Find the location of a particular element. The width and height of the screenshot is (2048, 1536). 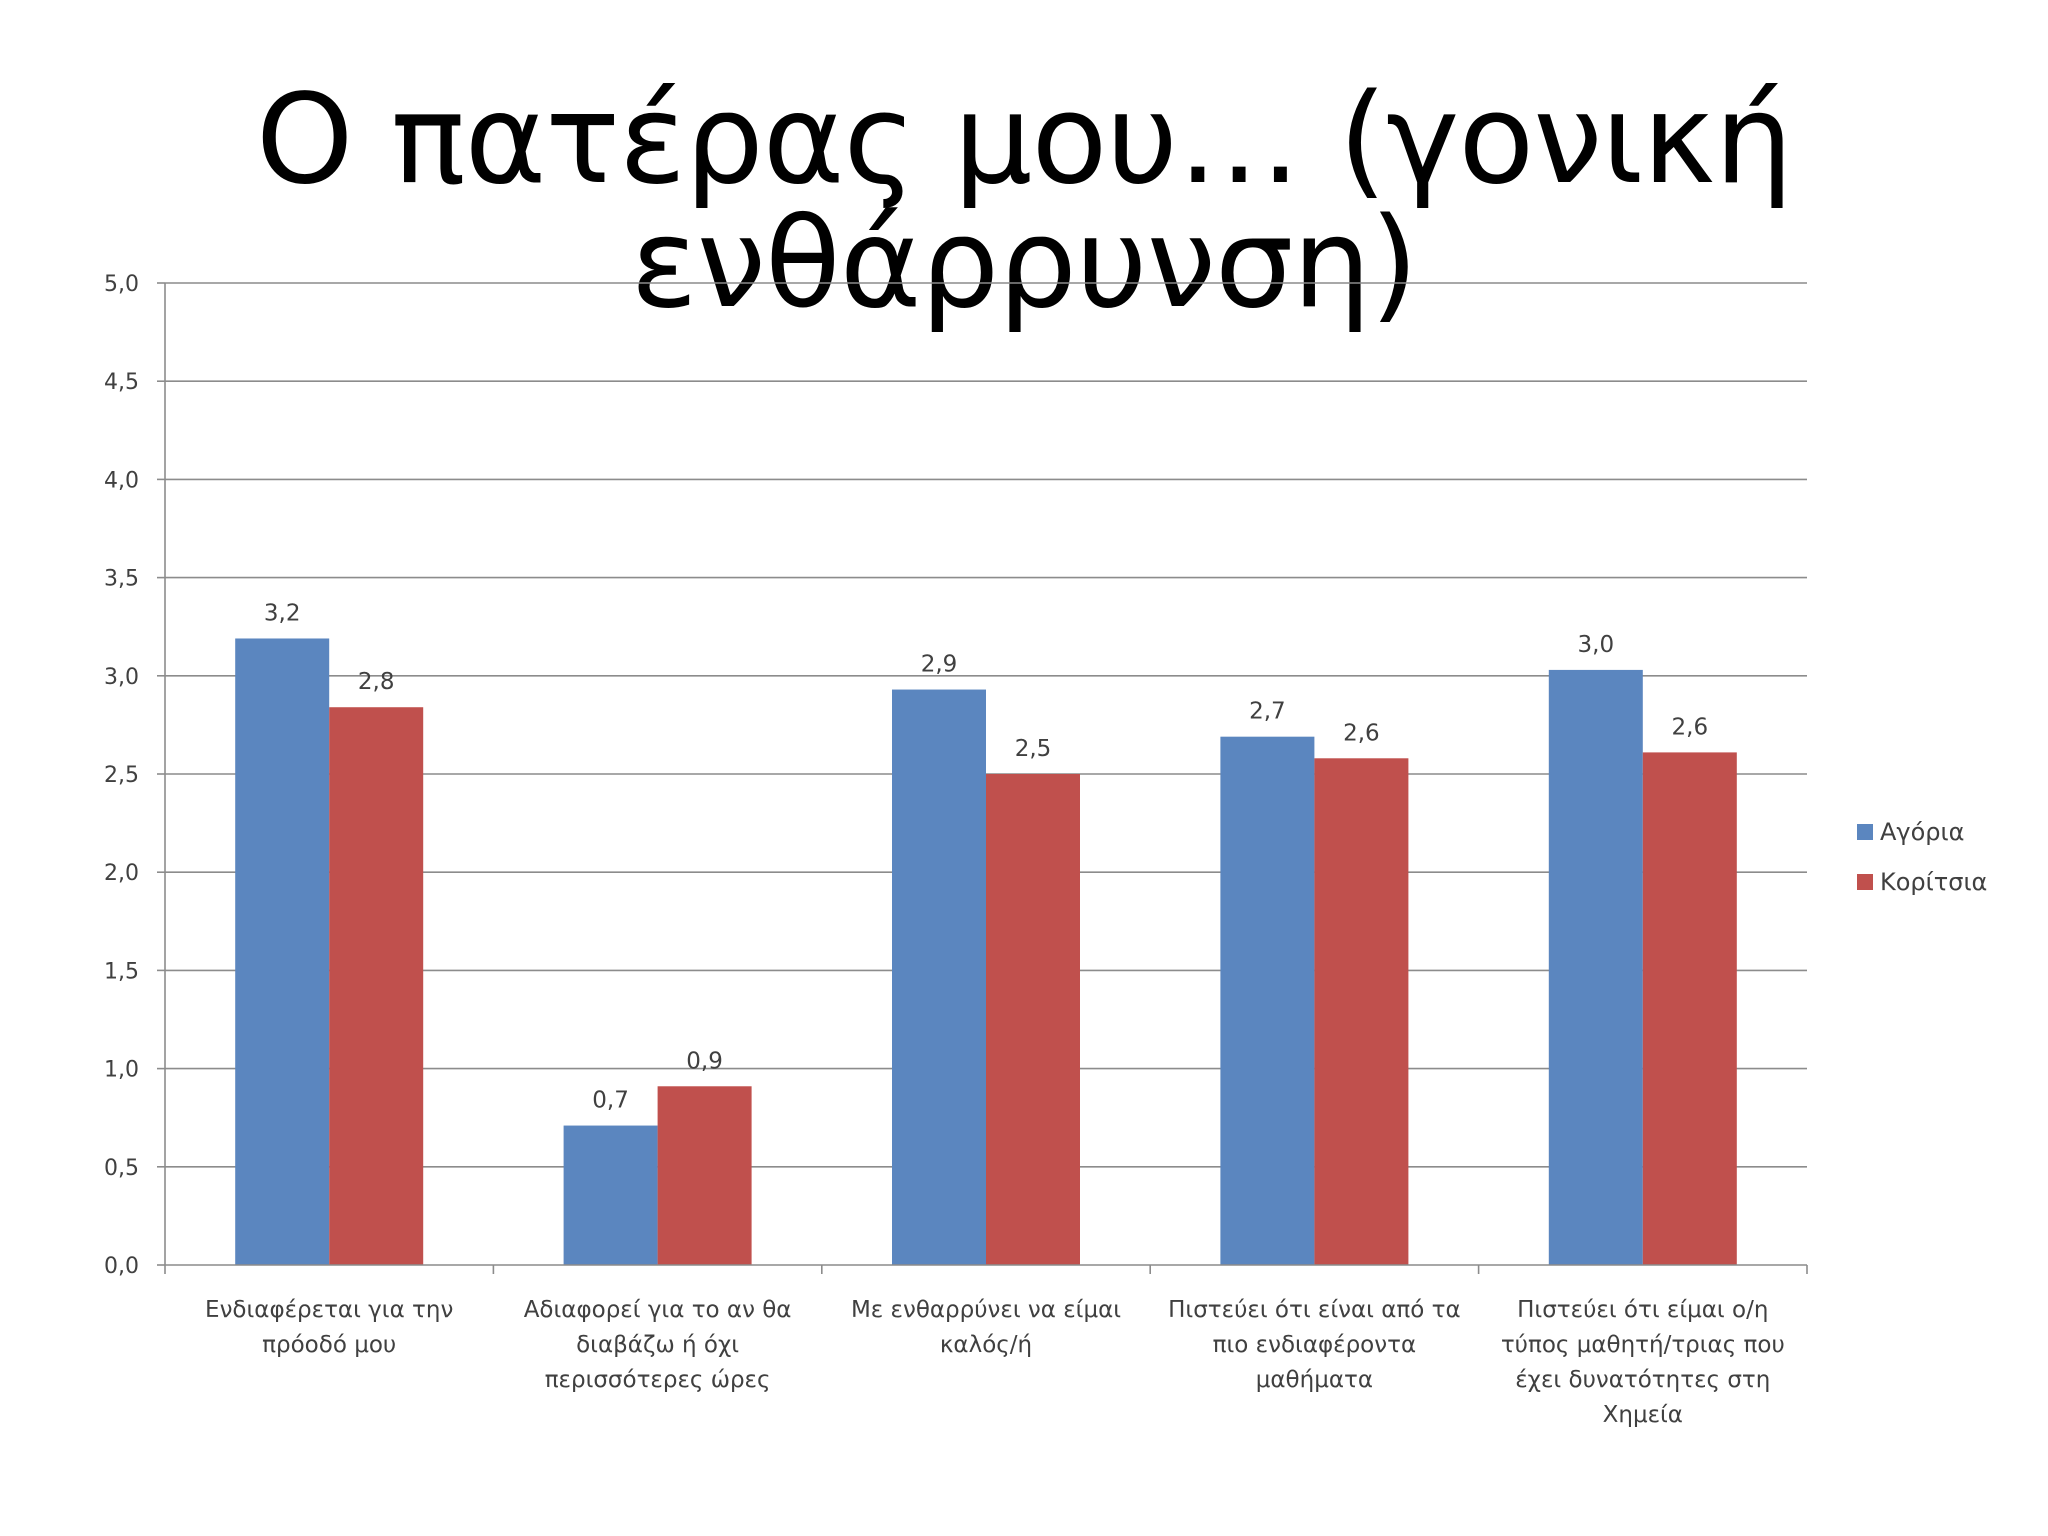

category-label-line: καλός/ή is located at coordinates (986, 1345).